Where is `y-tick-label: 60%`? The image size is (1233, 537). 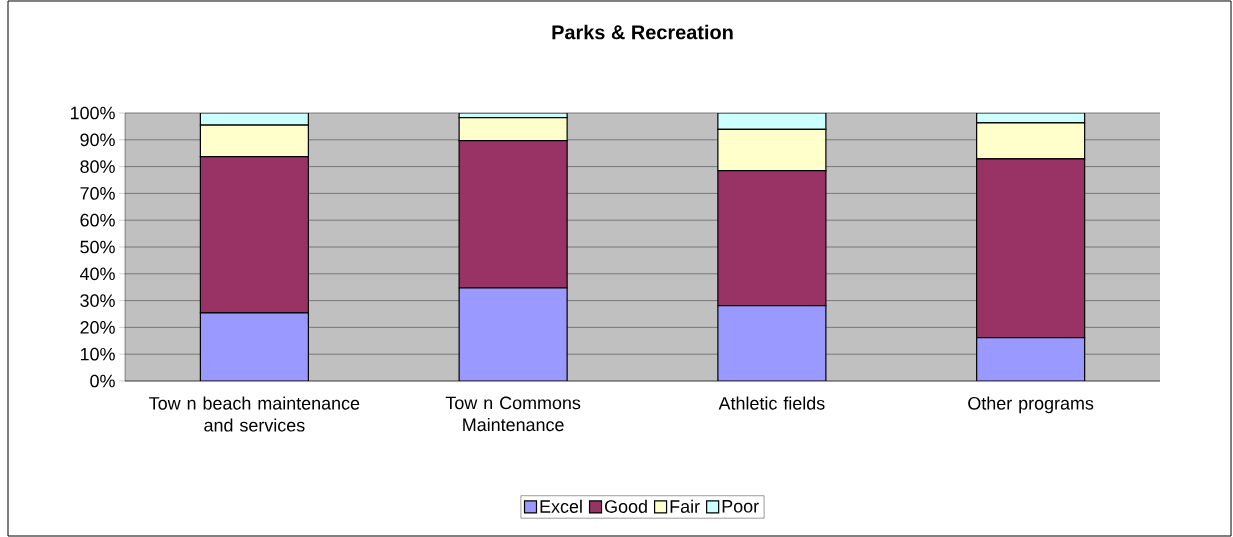
y-tick-label: 60% is located at coordinates (97, 220).